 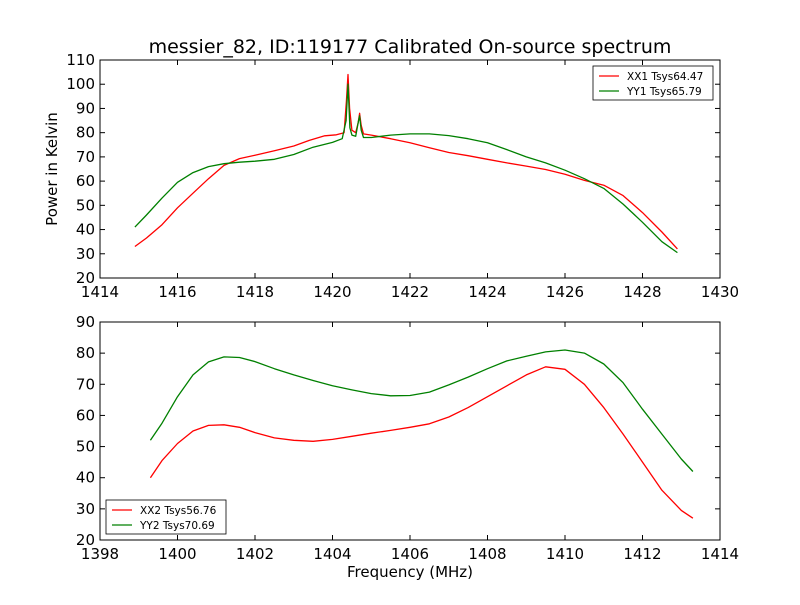 What do you see at coordinates (255, 554) in the screenshot?
I see `x-tick-label: 1402` at bounding box center [255, 554].